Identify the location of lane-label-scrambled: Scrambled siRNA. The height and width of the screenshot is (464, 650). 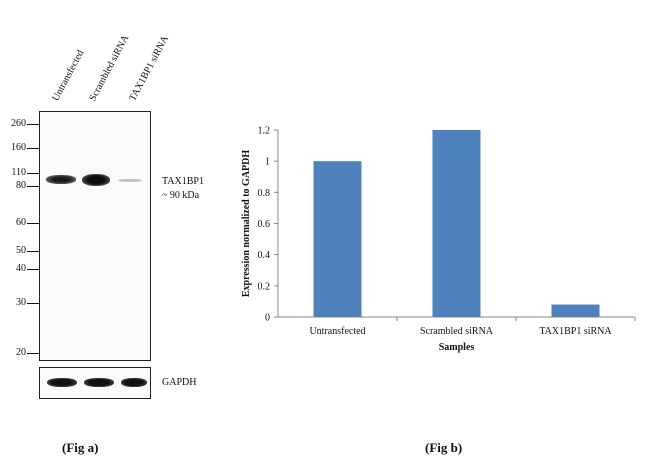
(109, 68).